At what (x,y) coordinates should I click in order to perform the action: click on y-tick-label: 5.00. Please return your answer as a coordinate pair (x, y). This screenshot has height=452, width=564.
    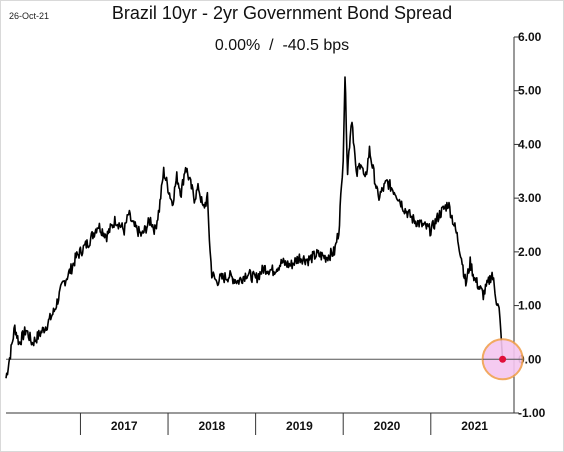
    Looking at the image, I should click on (530, 91).